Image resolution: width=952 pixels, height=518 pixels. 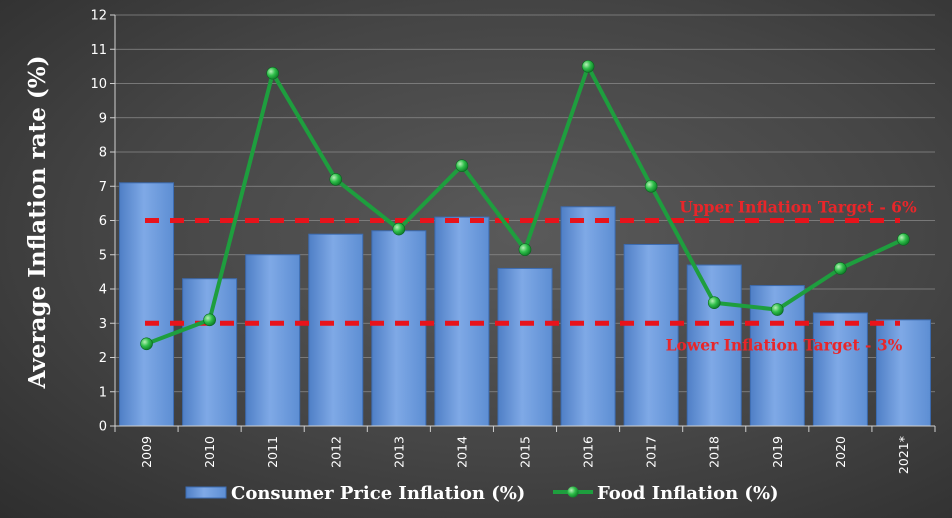 What do you see at coordinates (398, 452) in the screenshot?
I see `x-tick-label-2013: 2013` at bounding box center [398, 452].